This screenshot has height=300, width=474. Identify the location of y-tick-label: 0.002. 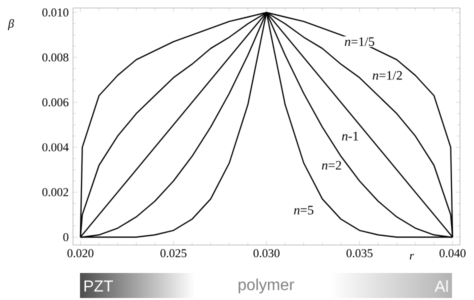
(55, 192).